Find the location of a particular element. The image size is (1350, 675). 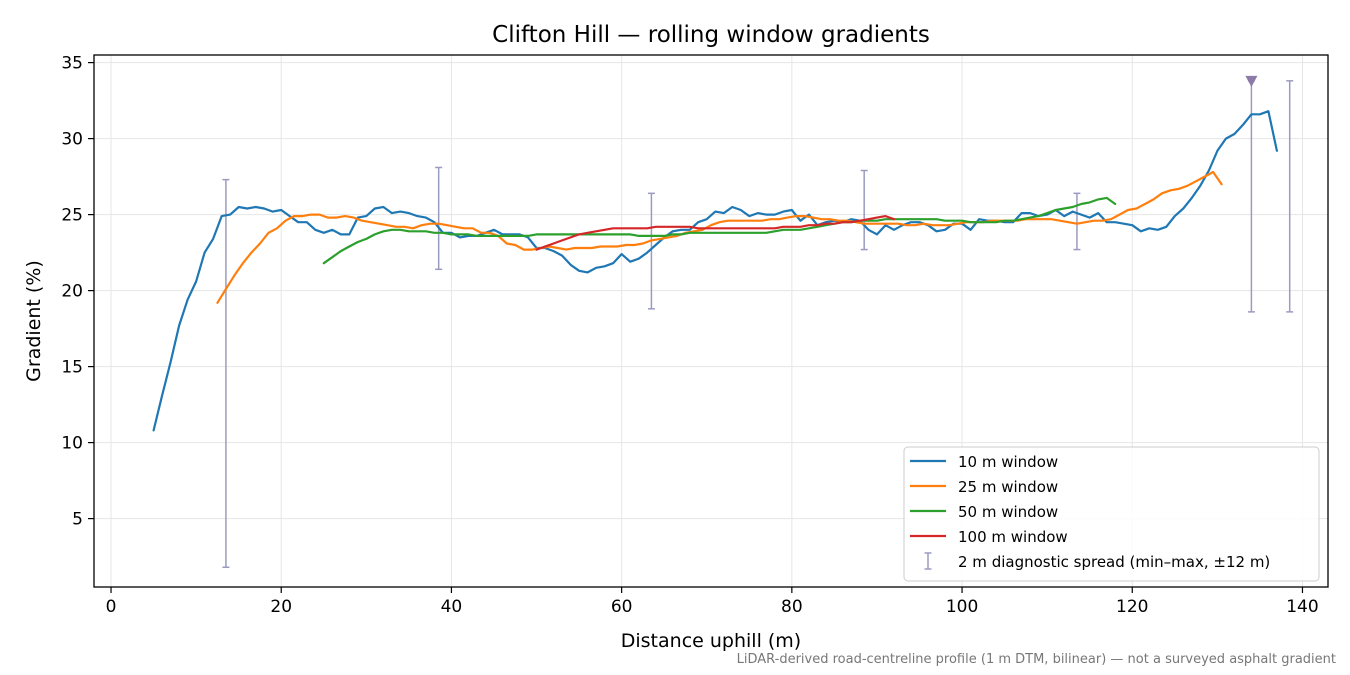

legend-box is located at coordinates (1111, 514).